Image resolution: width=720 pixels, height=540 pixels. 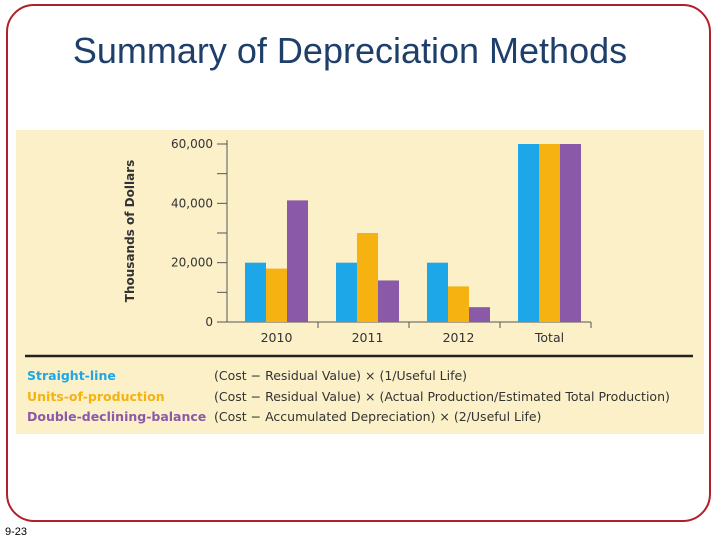 I want to click on bar-double-declining-balance-2011, so click(x=388, y=301).